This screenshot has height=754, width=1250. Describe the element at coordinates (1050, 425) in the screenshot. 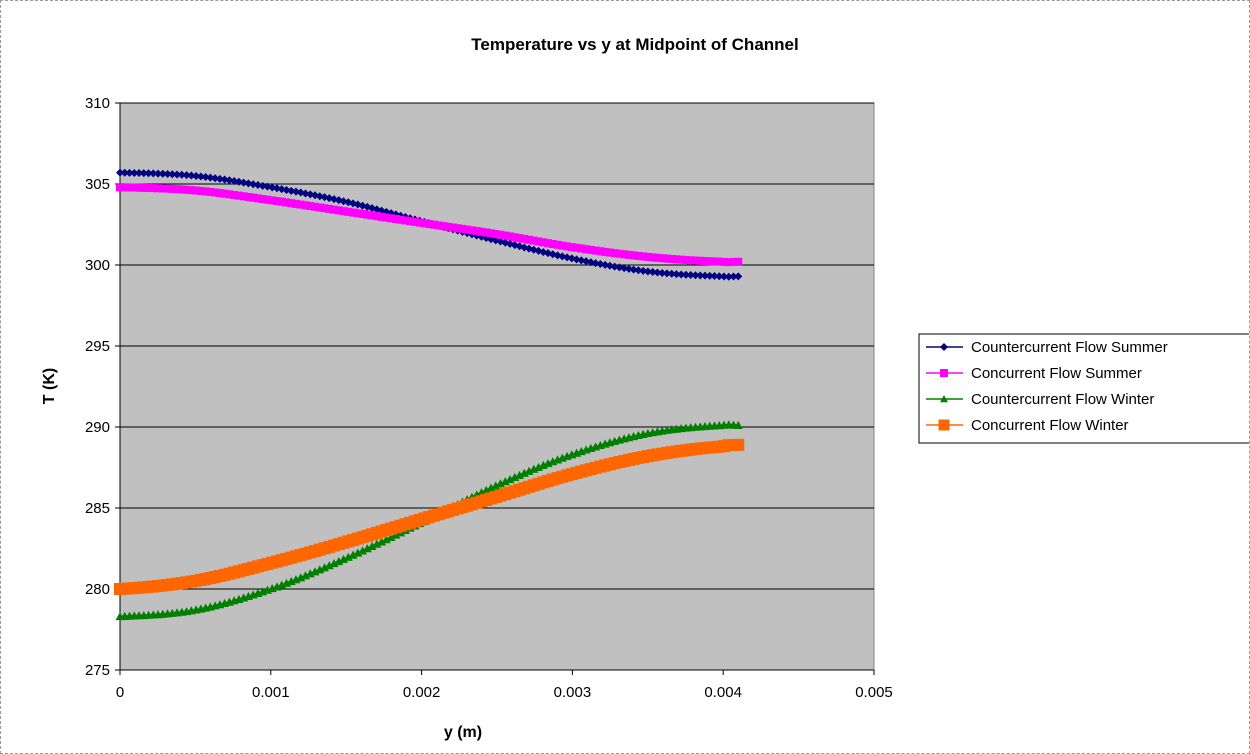

I see `legend-label: Concurrent Flow Winter` at that location.